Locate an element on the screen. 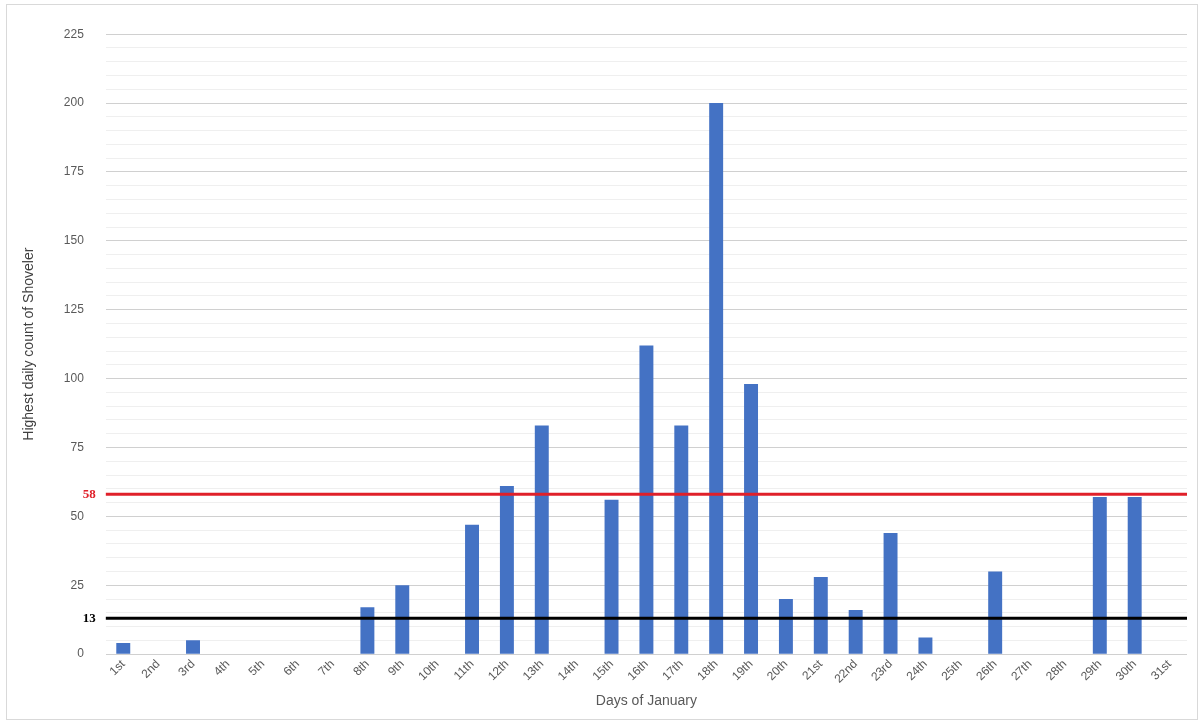  x-tick-label: 8th is located at coordinates (361, 667).